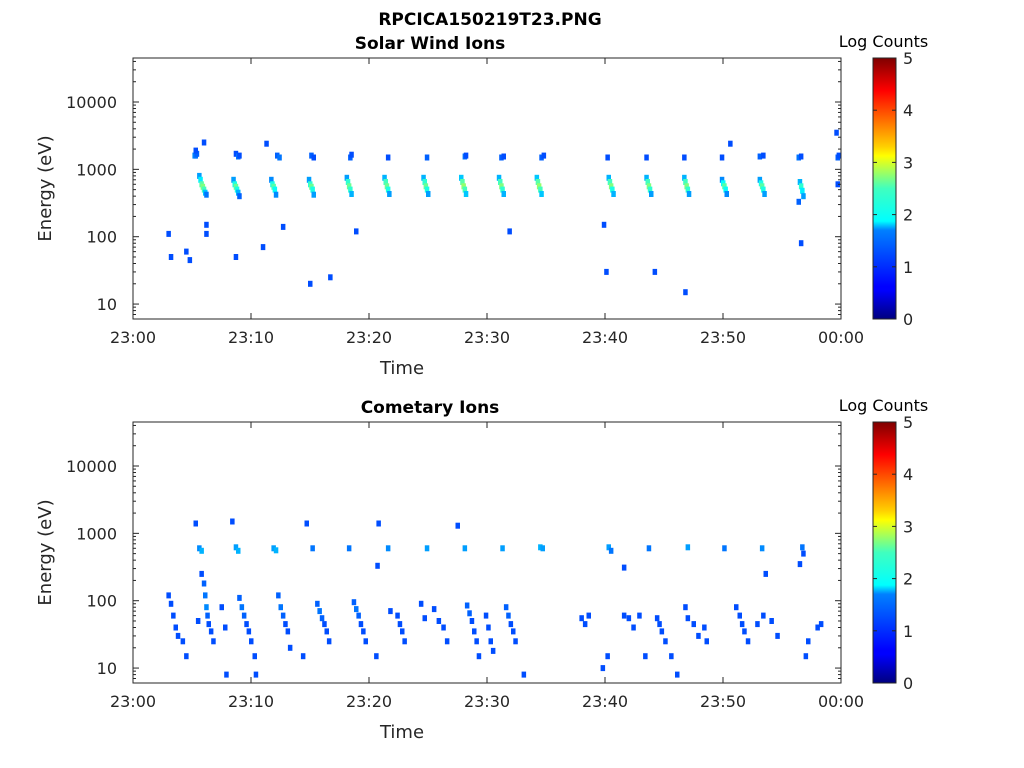 The image size is (1024, 768). I want to click on x-tick-label: 23:40, so click(605, 337).